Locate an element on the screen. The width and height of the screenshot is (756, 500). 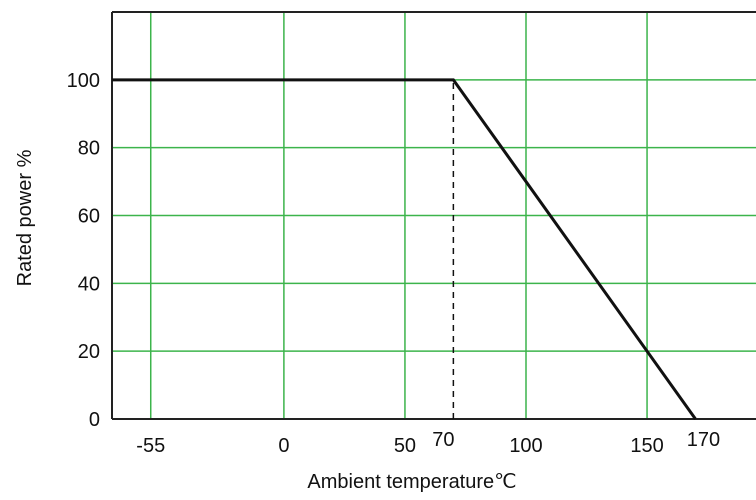
x-tick-label--55: -55 is located at coordinates (150, 446).